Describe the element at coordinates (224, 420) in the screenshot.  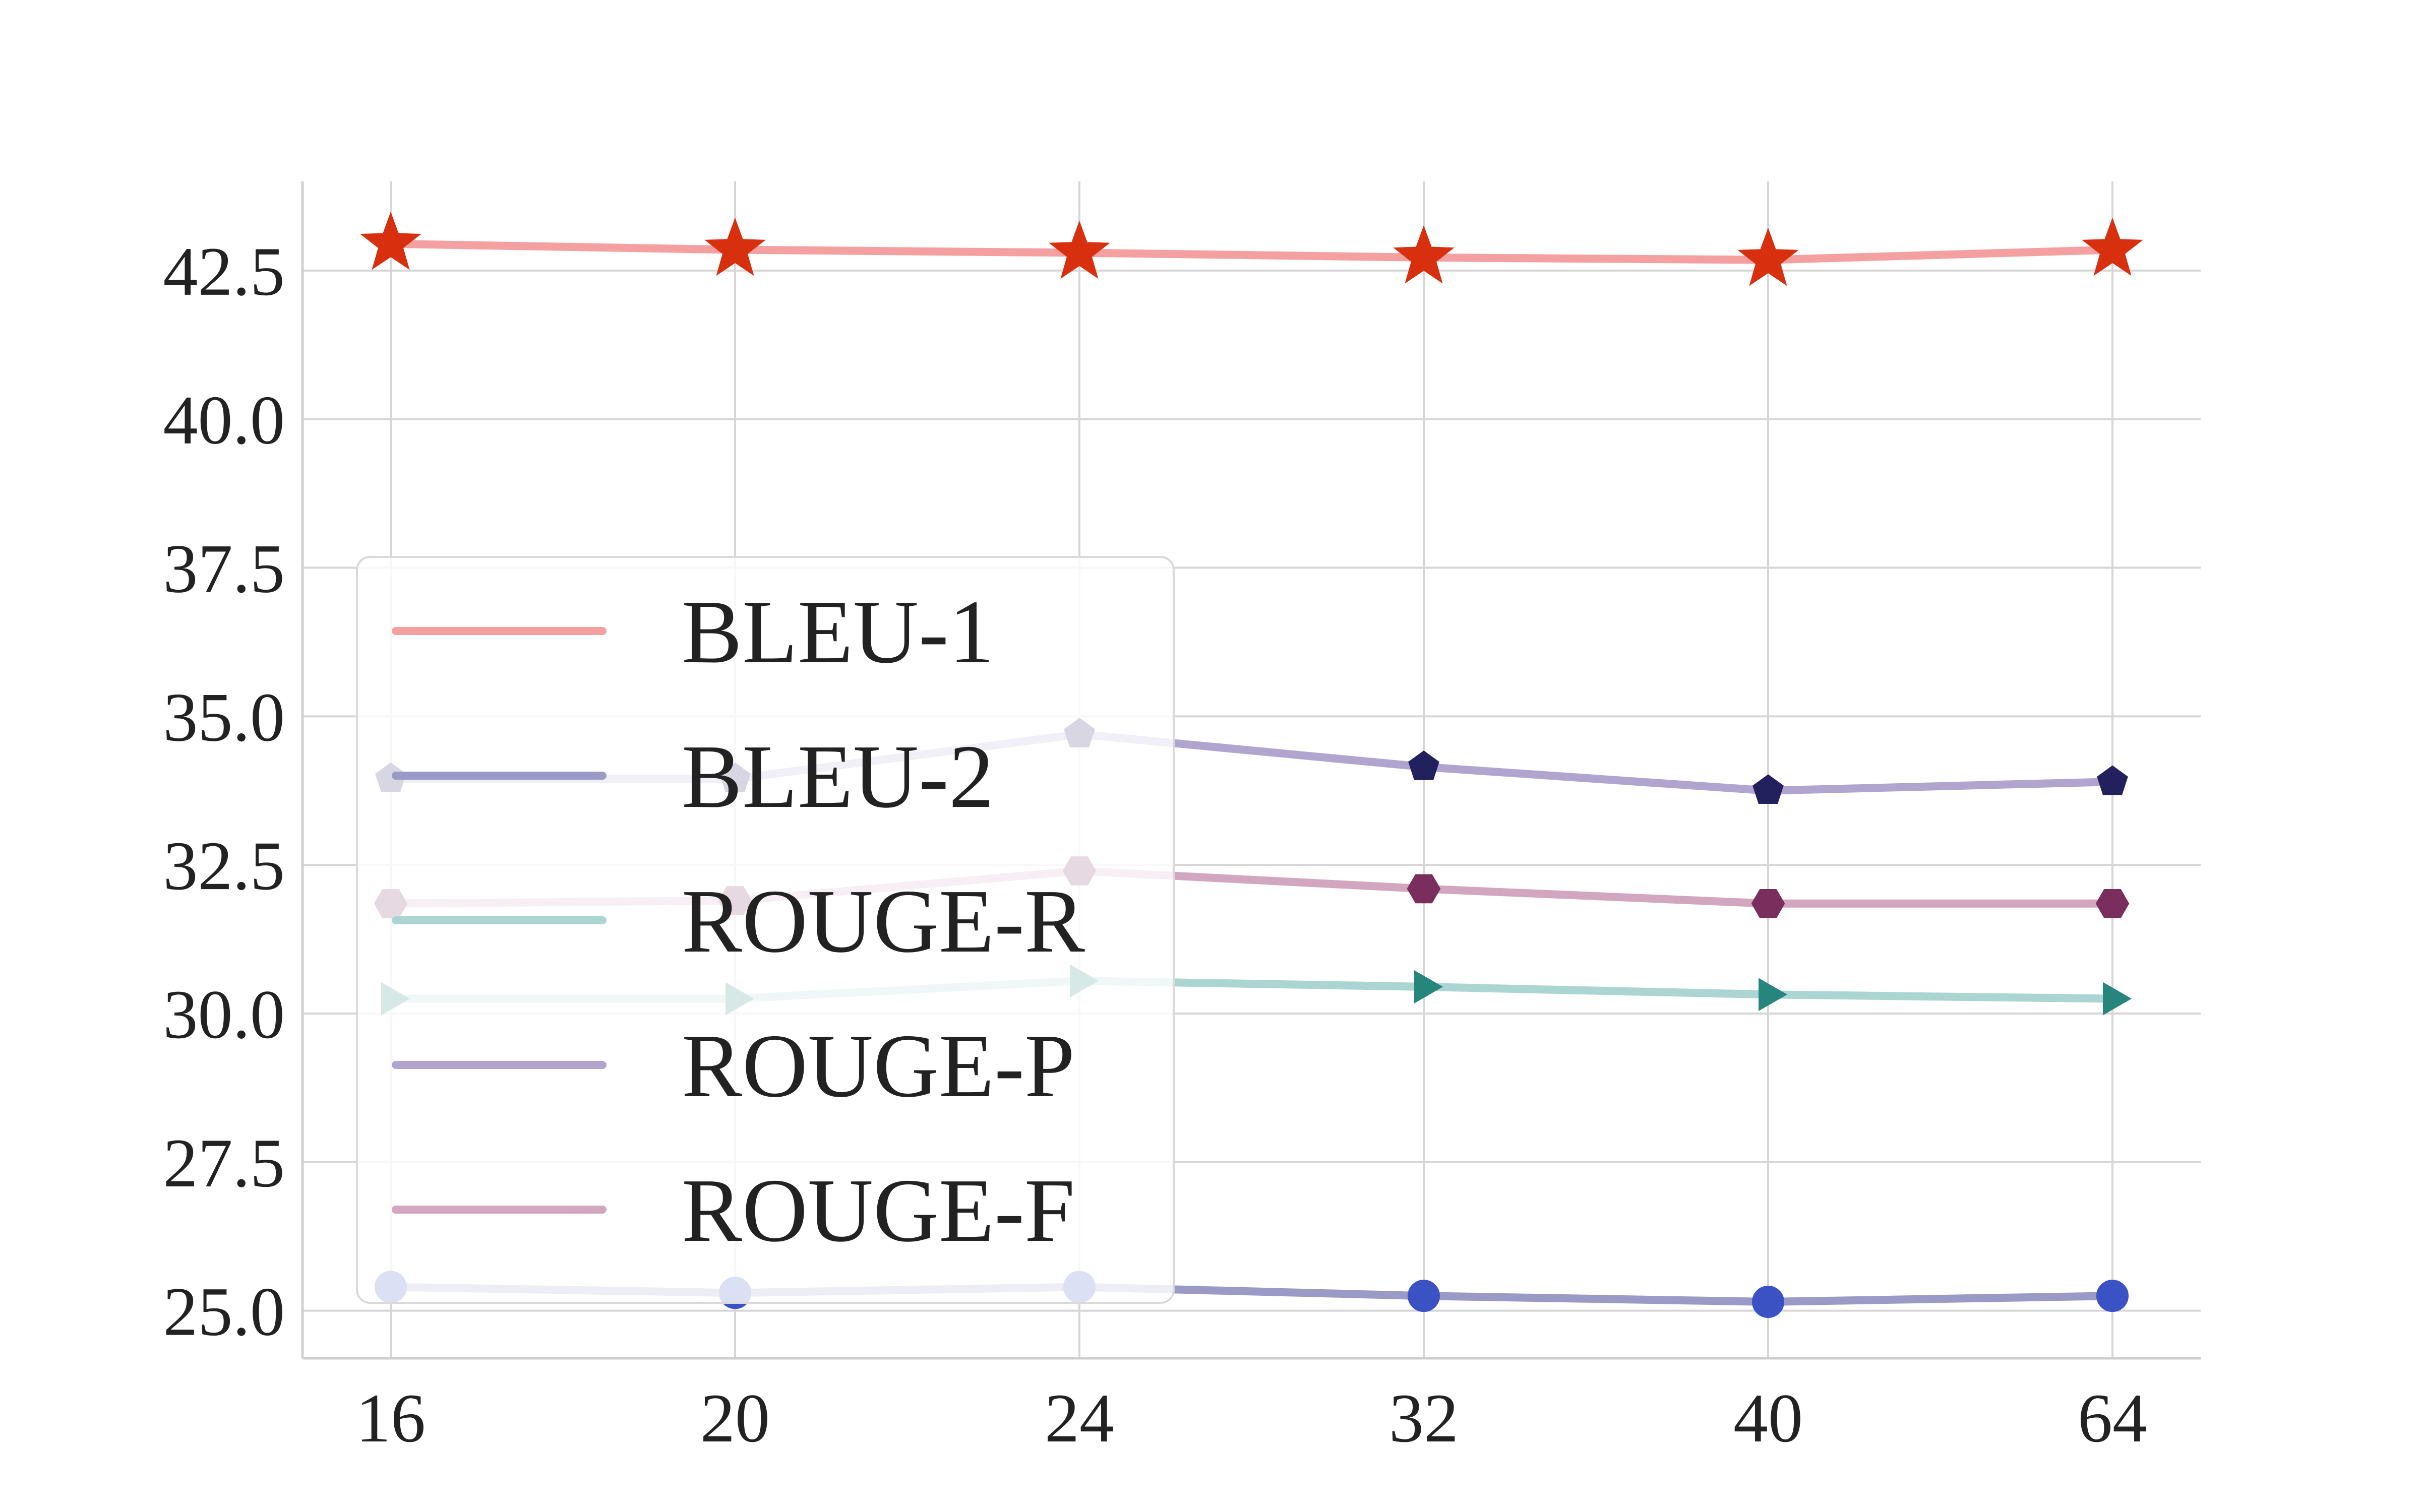
I see `y-tick-label: 40.0` at that location.